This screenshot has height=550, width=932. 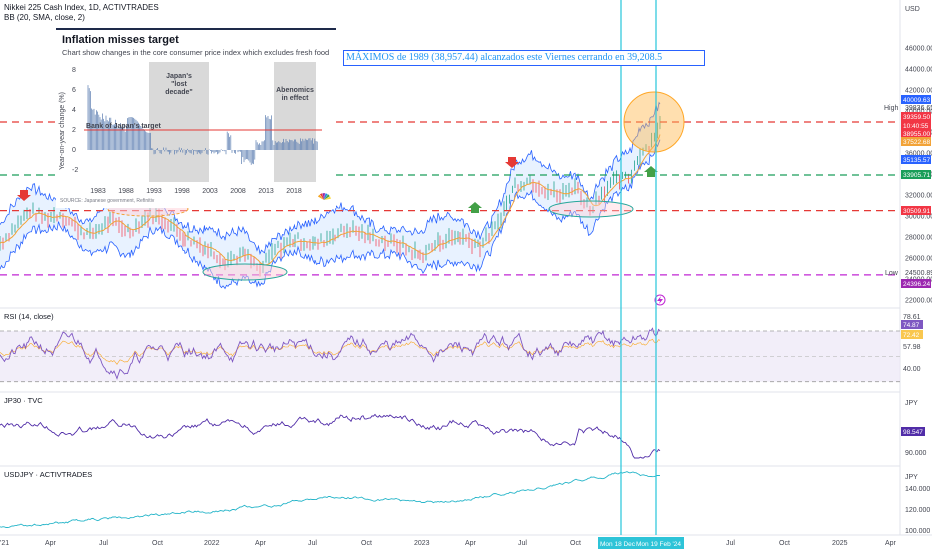 I want to click on rsi-ma-line, so click(x=330, y=351).